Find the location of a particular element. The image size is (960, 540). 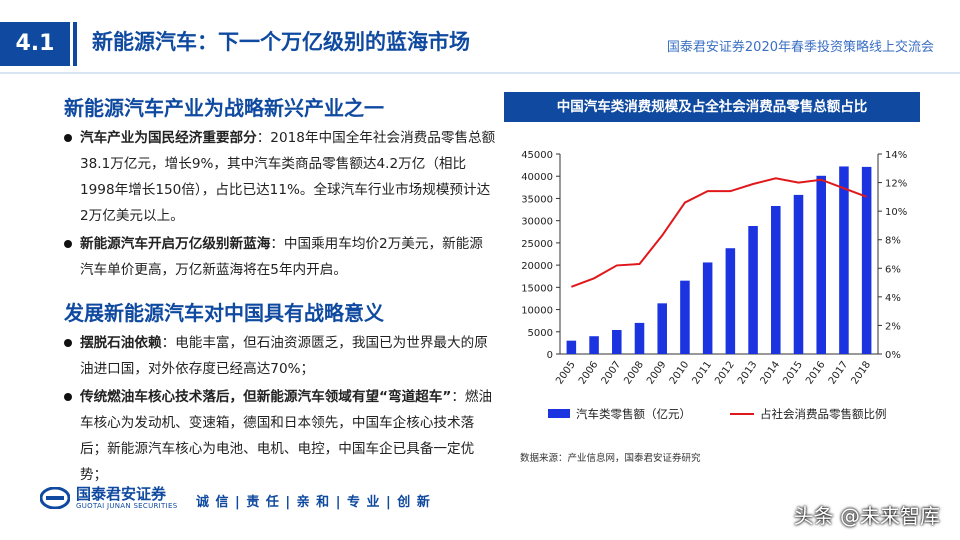

y-left-tick-label: 35000 is located at coordinates (537, 199).